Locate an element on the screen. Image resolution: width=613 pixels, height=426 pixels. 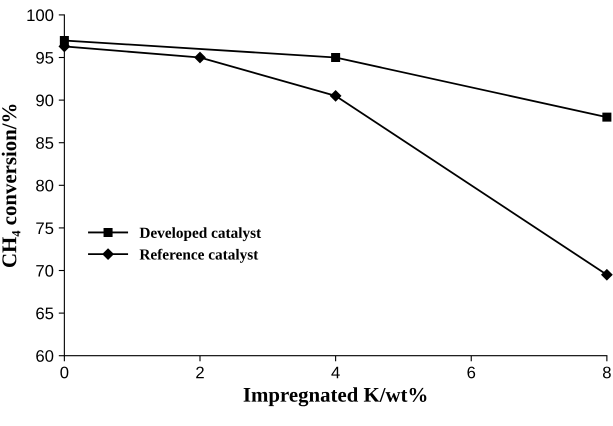
x-tick-label: 6 is located at coordinates (471, 372).